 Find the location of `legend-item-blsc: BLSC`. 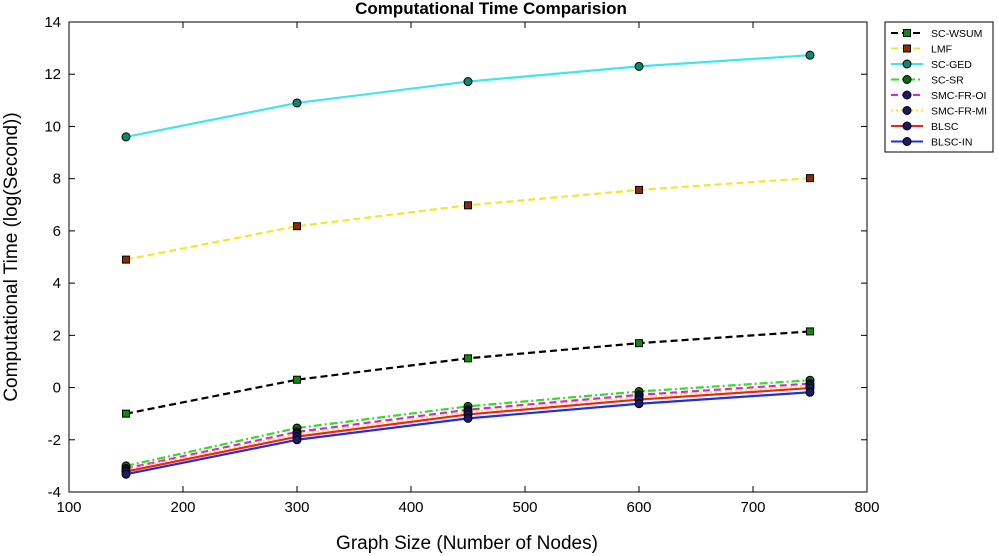

legend-item-blsc: BLSC is located at coordinates (925, 127).